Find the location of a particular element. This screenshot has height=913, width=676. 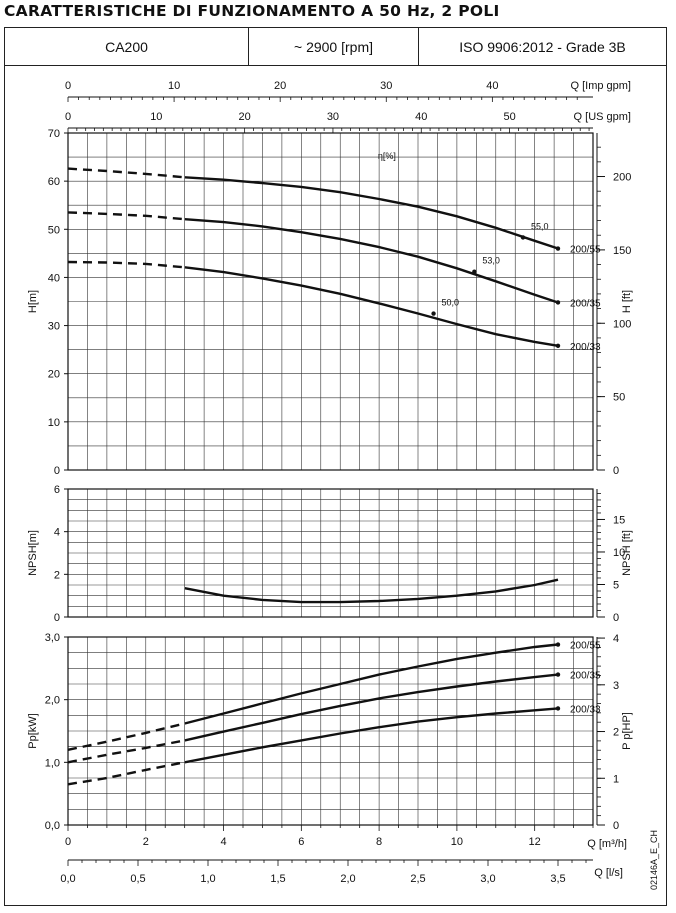

y-right-axis-label: NPSH [ft] is located at coordinates (627, 553).